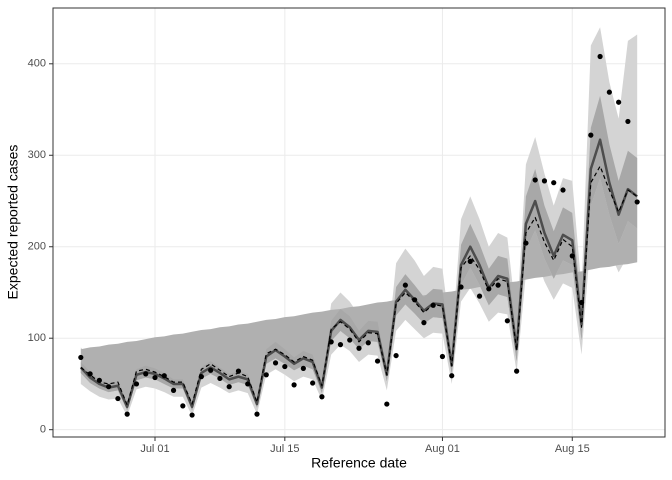 Image resolution: width=672 pixels, height=480 pixels. Describe the element at coordinates (154, 449) in the screenshot. I see `x-tick-label: Jul 01` at that location.